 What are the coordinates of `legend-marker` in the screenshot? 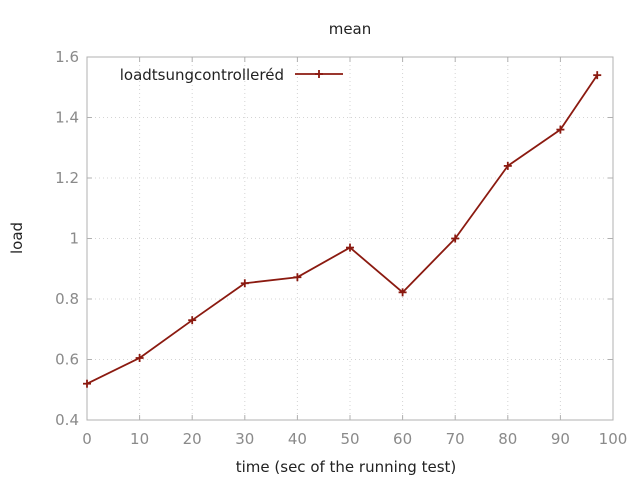 It's located at (319, 74).